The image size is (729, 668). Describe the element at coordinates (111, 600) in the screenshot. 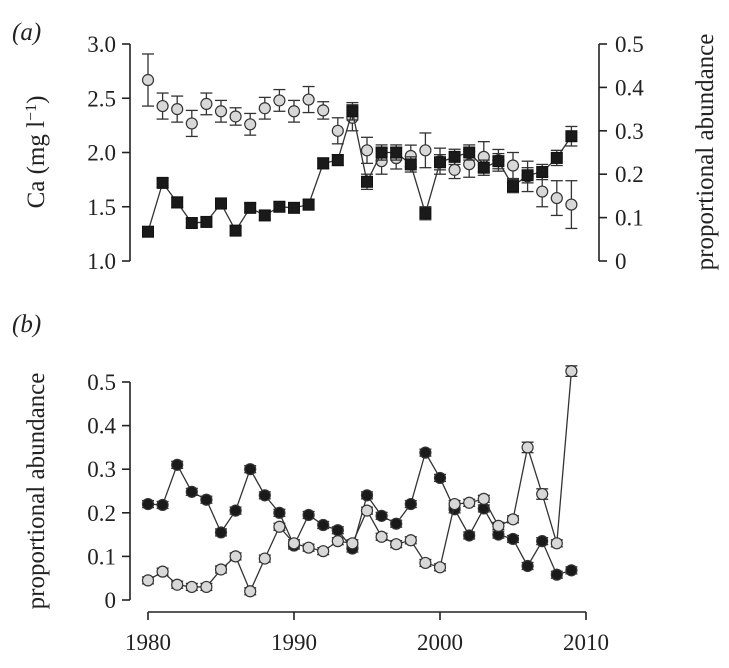

I see `panel-b-y-tick-label: 0` at that location.